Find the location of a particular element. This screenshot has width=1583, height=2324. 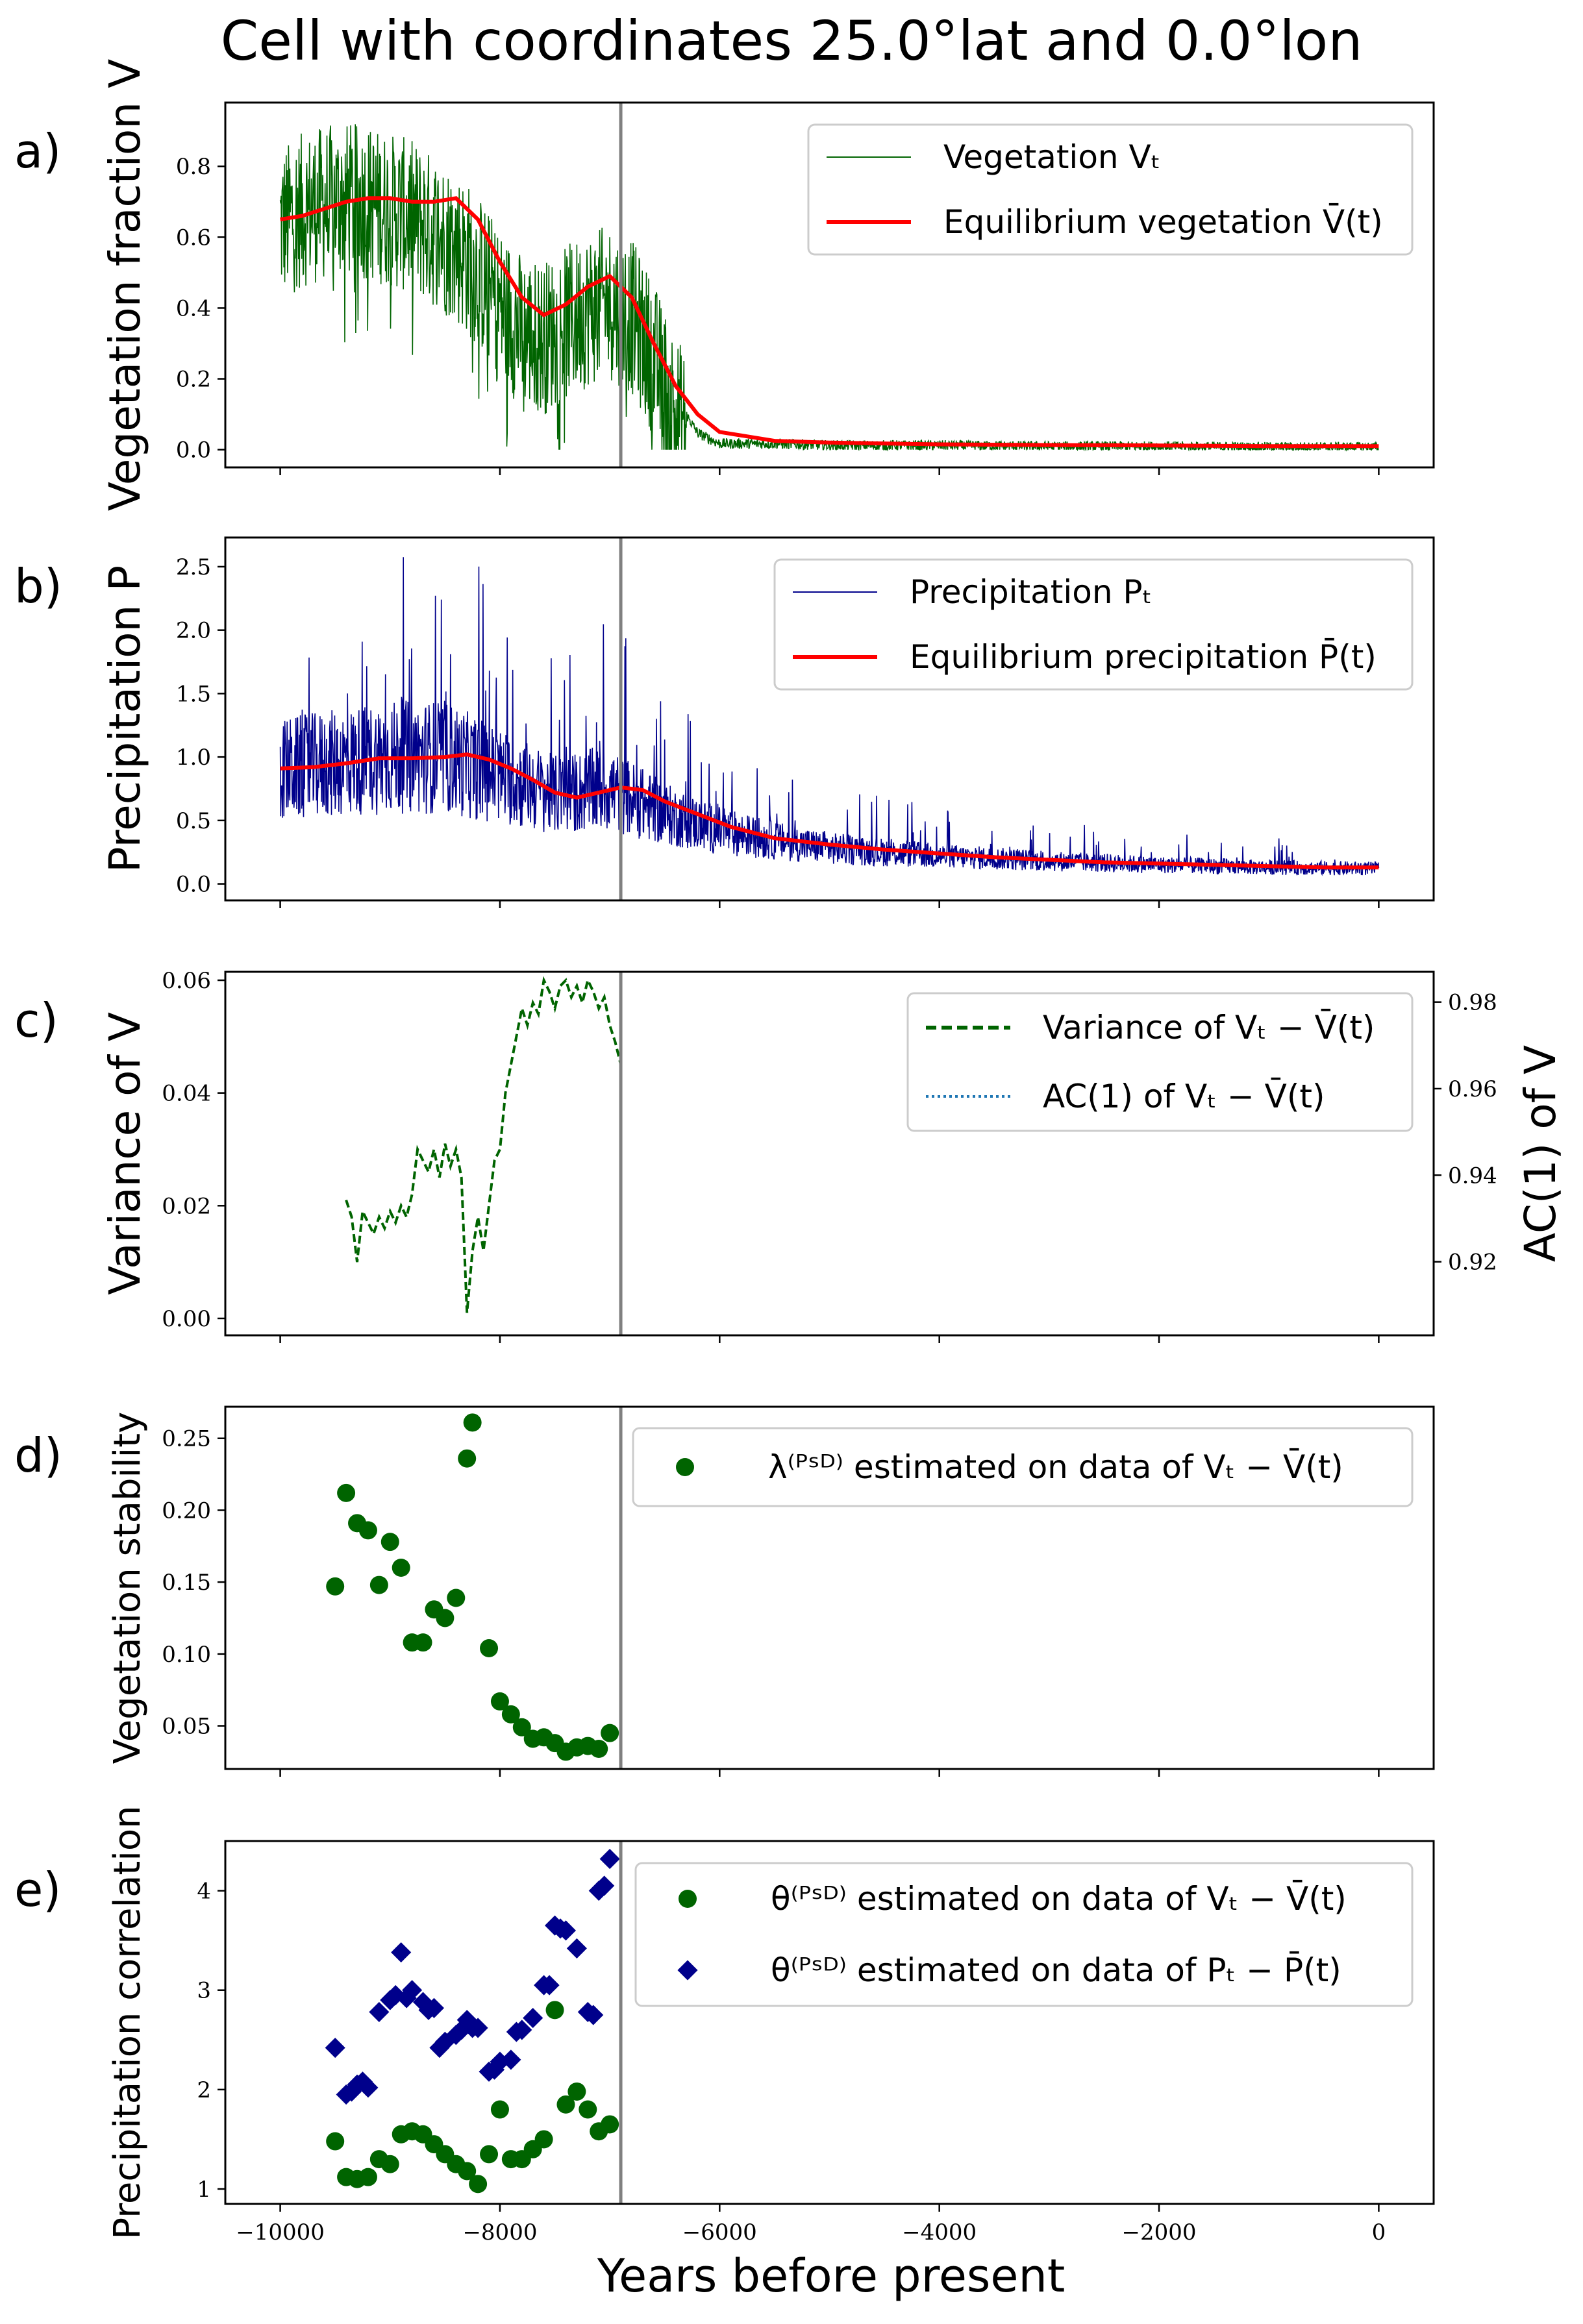

x-tick-label: −4000 is located at coordinates (940, 2232).